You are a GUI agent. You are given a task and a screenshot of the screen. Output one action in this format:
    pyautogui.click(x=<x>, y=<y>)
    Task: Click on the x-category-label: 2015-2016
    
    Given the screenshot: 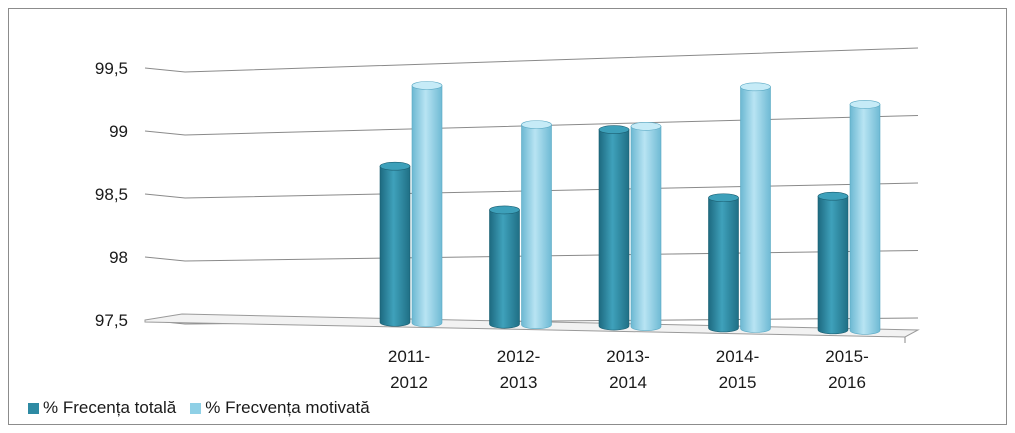 What is the action you would take?
    pyautogui.click(x=846, y=369)
    